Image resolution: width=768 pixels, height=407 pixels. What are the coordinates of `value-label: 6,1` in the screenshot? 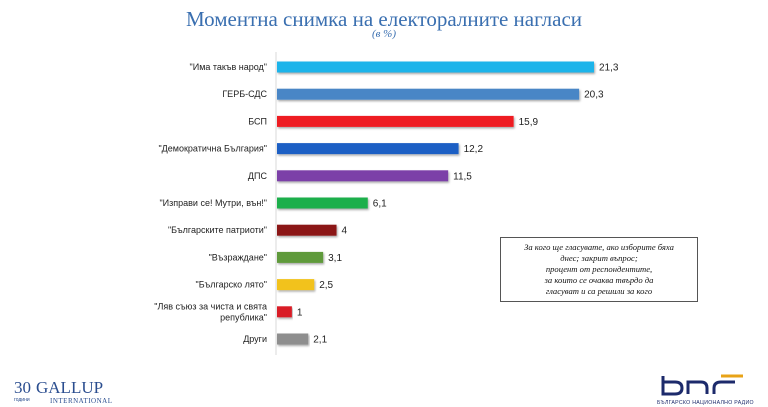 It's located at (380, 204).